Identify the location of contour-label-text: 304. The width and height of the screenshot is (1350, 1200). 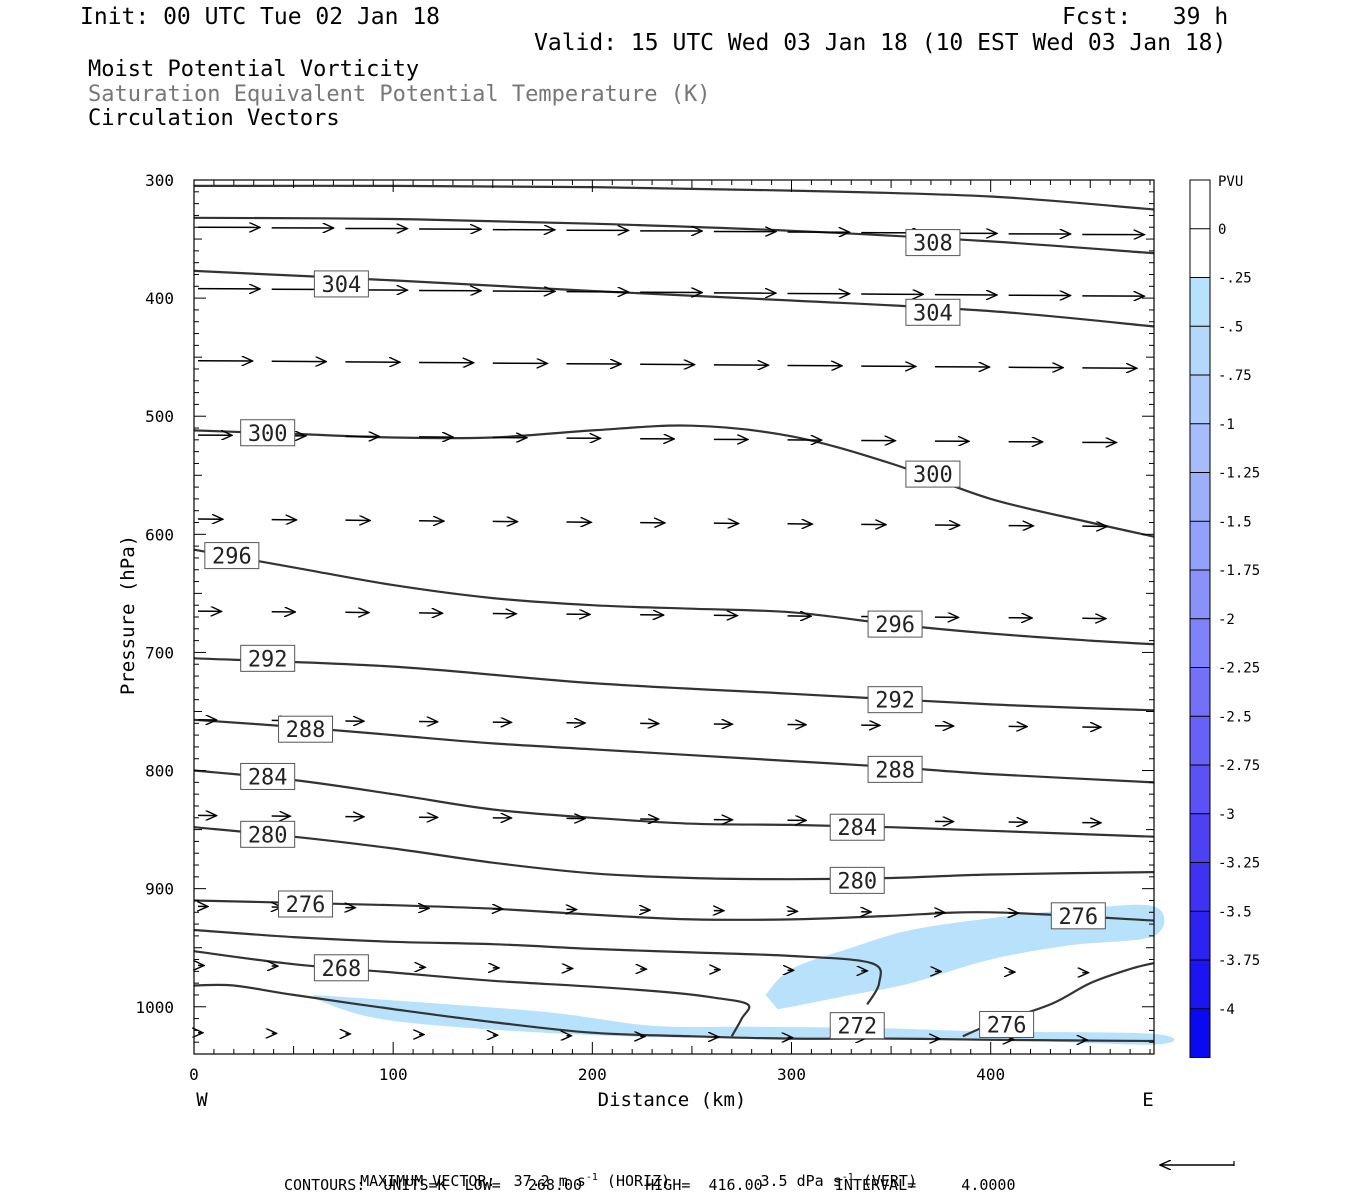
(342, 285).